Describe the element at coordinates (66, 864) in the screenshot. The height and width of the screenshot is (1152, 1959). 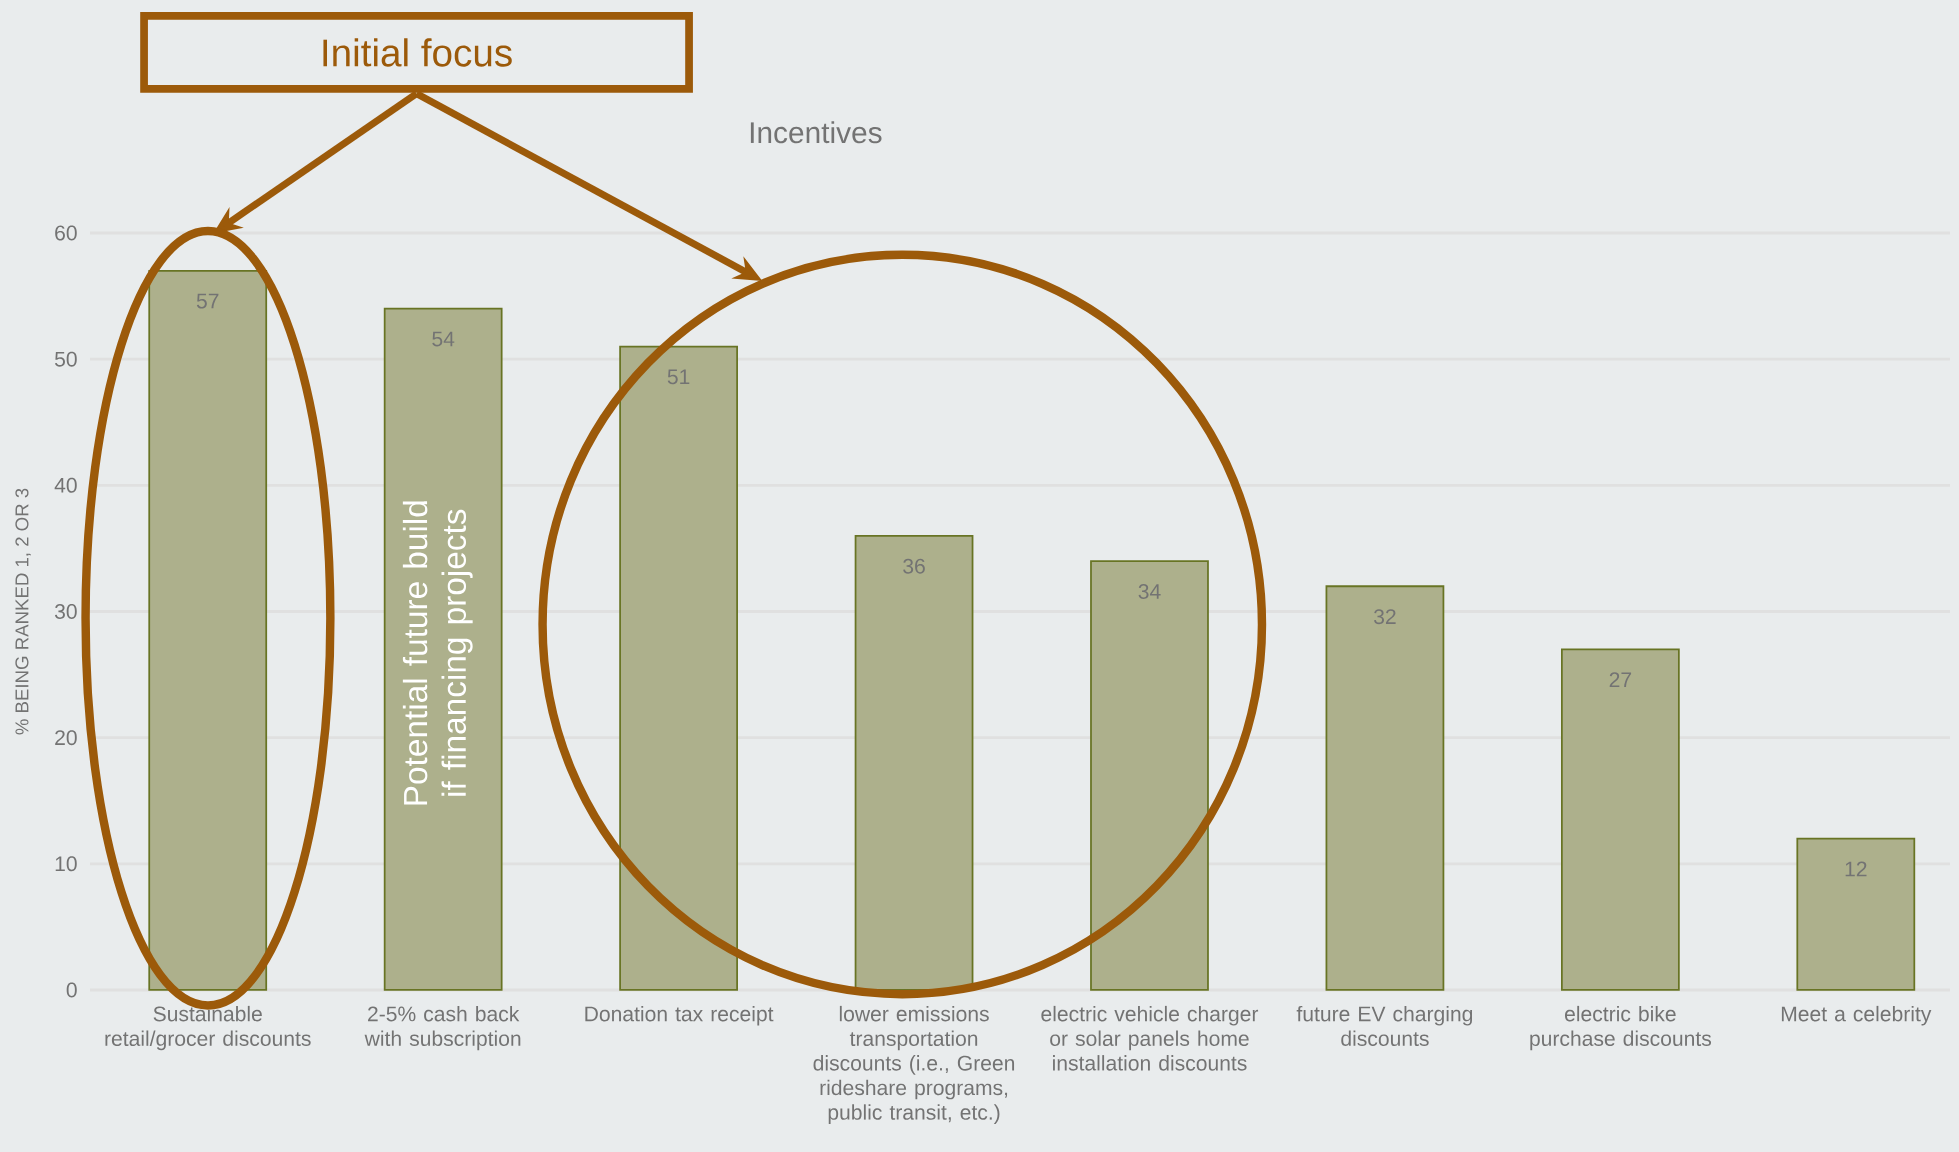
I see `y-tick-label: 10` at that location.